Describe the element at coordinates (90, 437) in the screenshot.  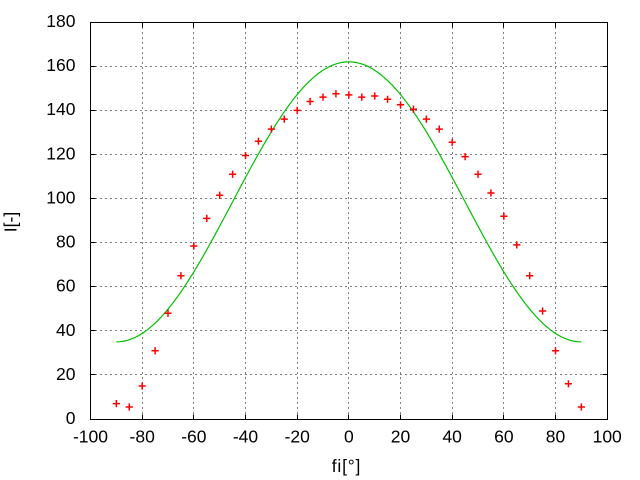
I see `svg-text: -100` at that location.